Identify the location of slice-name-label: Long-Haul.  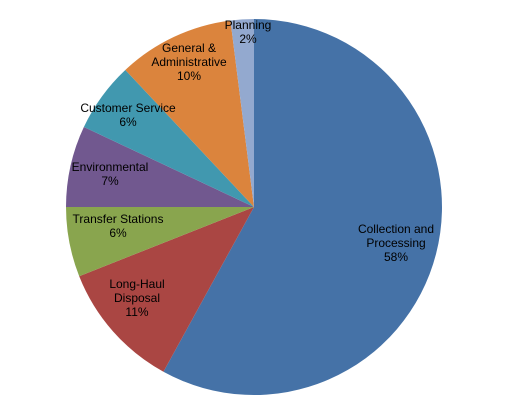
(136, 284).